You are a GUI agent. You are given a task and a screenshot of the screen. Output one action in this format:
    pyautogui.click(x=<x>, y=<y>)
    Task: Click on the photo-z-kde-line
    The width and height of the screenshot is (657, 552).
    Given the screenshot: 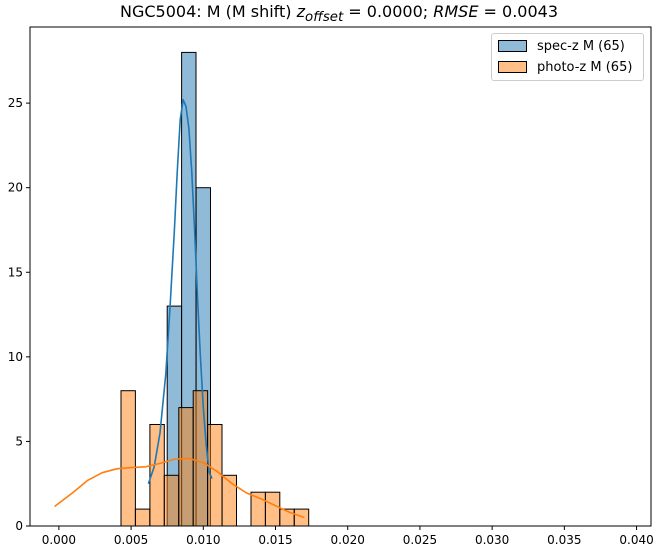 What is the action you would take?
    pyautogui.click(x=179, y=488)
    